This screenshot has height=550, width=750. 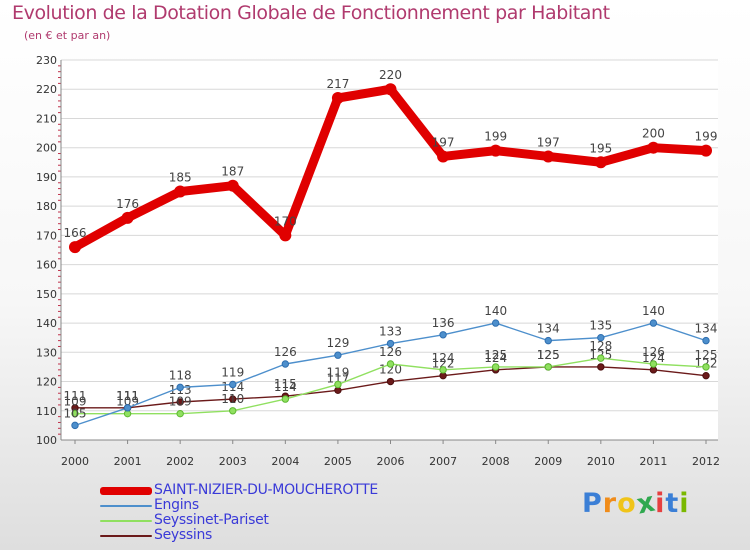 I want to click on data-label: 170, so click(x=285, y=221).